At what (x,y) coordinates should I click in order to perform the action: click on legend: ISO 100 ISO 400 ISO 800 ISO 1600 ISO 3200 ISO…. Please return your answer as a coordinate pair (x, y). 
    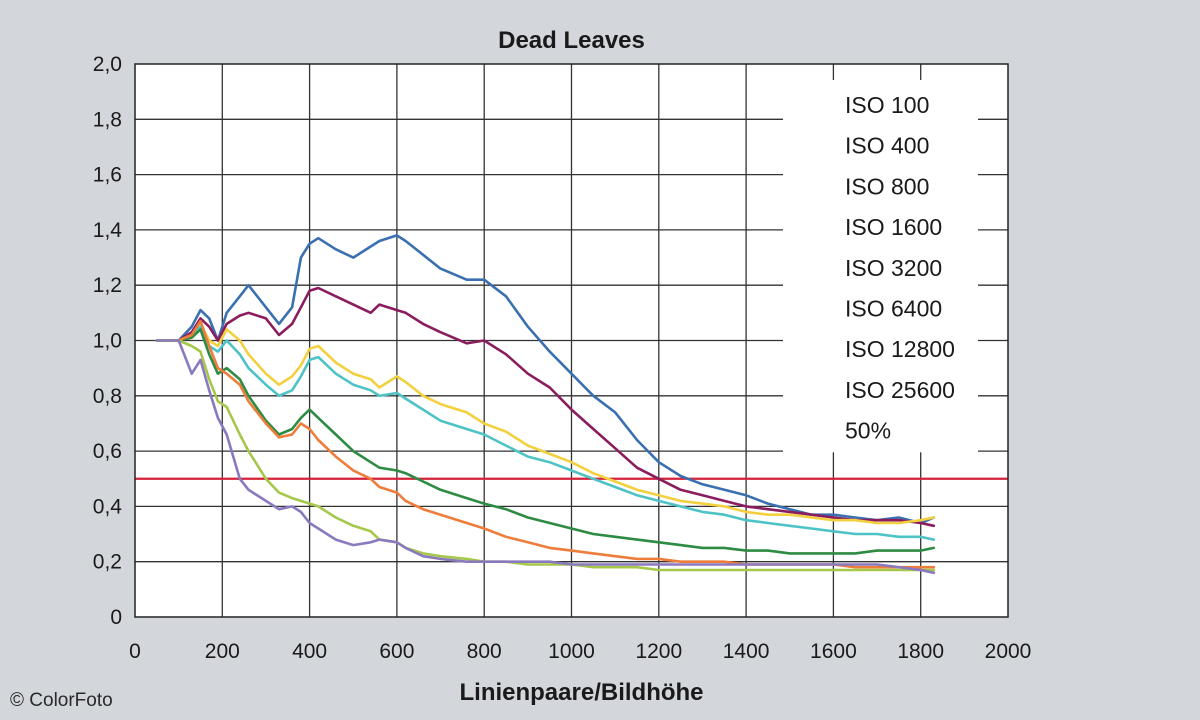
    Looking at the image, I should click on (880, 266).